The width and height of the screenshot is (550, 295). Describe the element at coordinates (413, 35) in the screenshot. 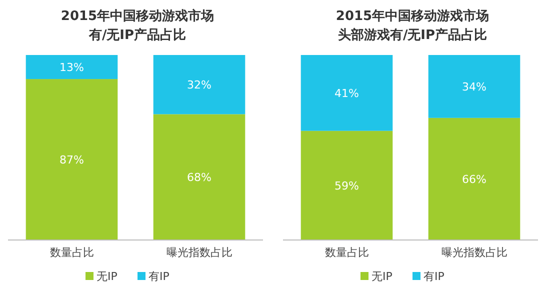

I see `chart-subtitle: 头部游戏有/无IP产品占比` at that location.